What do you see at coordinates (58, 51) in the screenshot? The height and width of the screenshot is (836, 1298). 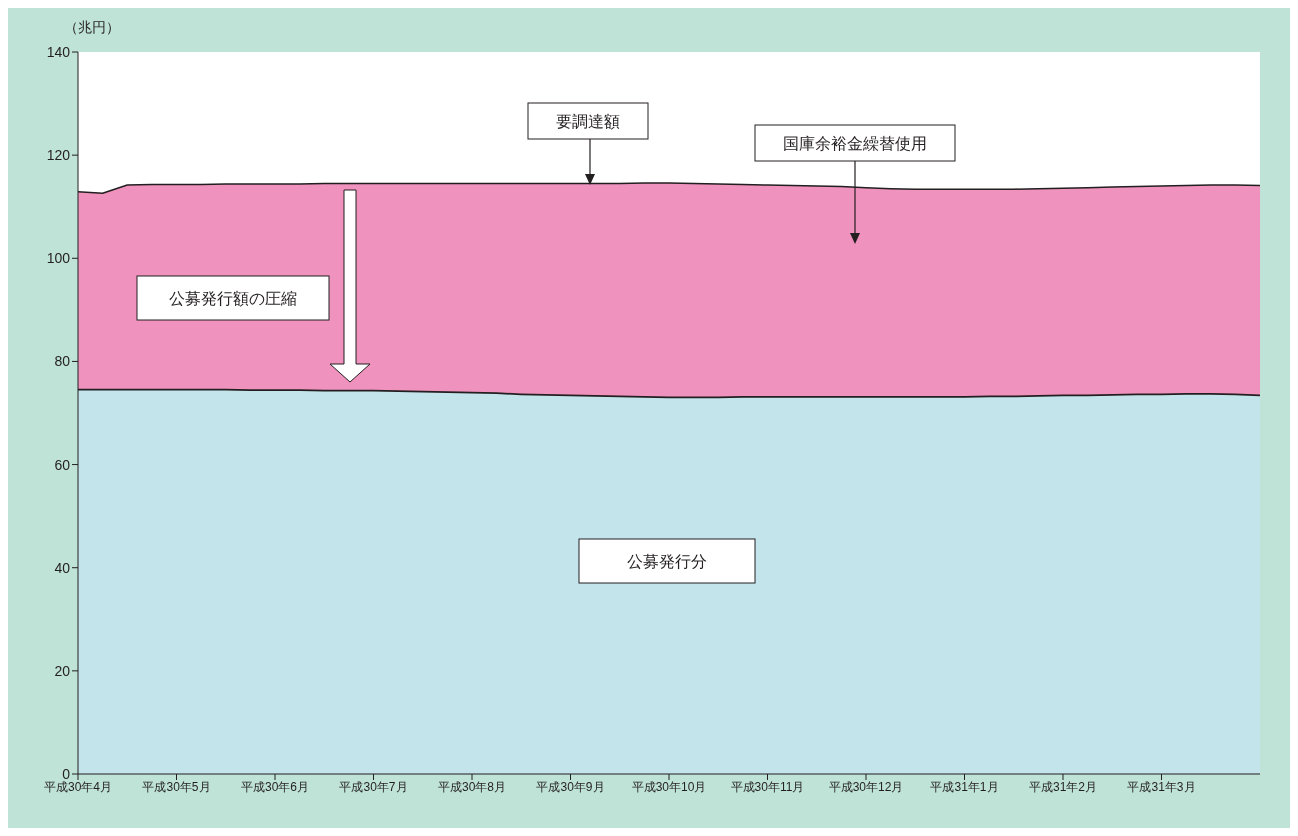 I see `y-tick-label: 140` at bounding box center [58, 51].